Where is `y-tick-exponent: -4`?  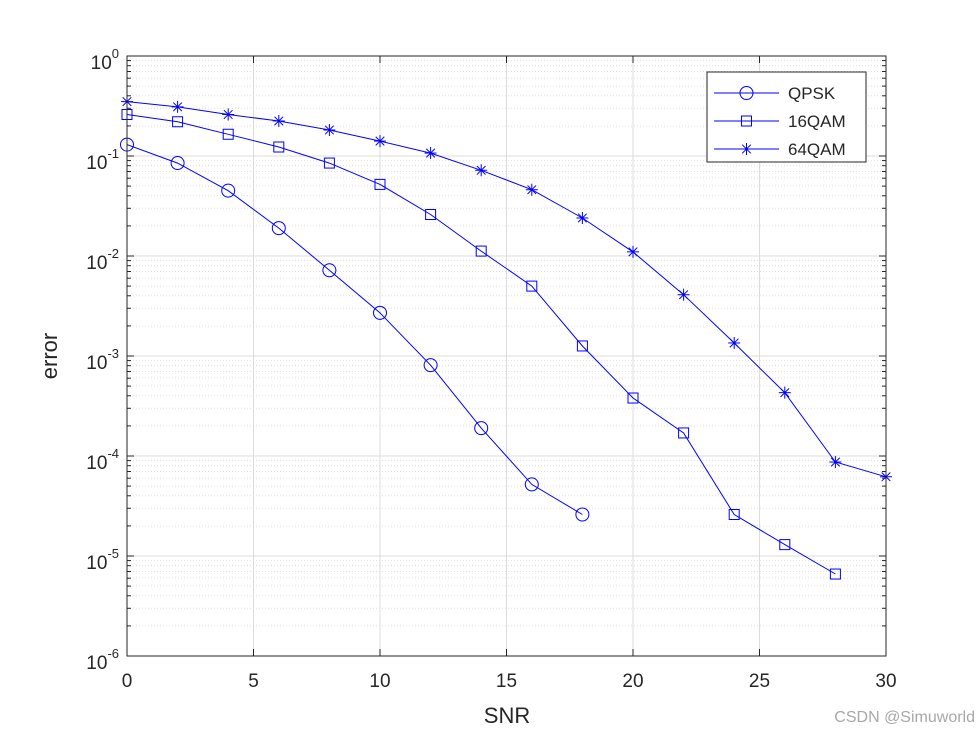 y-tick-exponent: -4 is located at coordinates (113, 453).